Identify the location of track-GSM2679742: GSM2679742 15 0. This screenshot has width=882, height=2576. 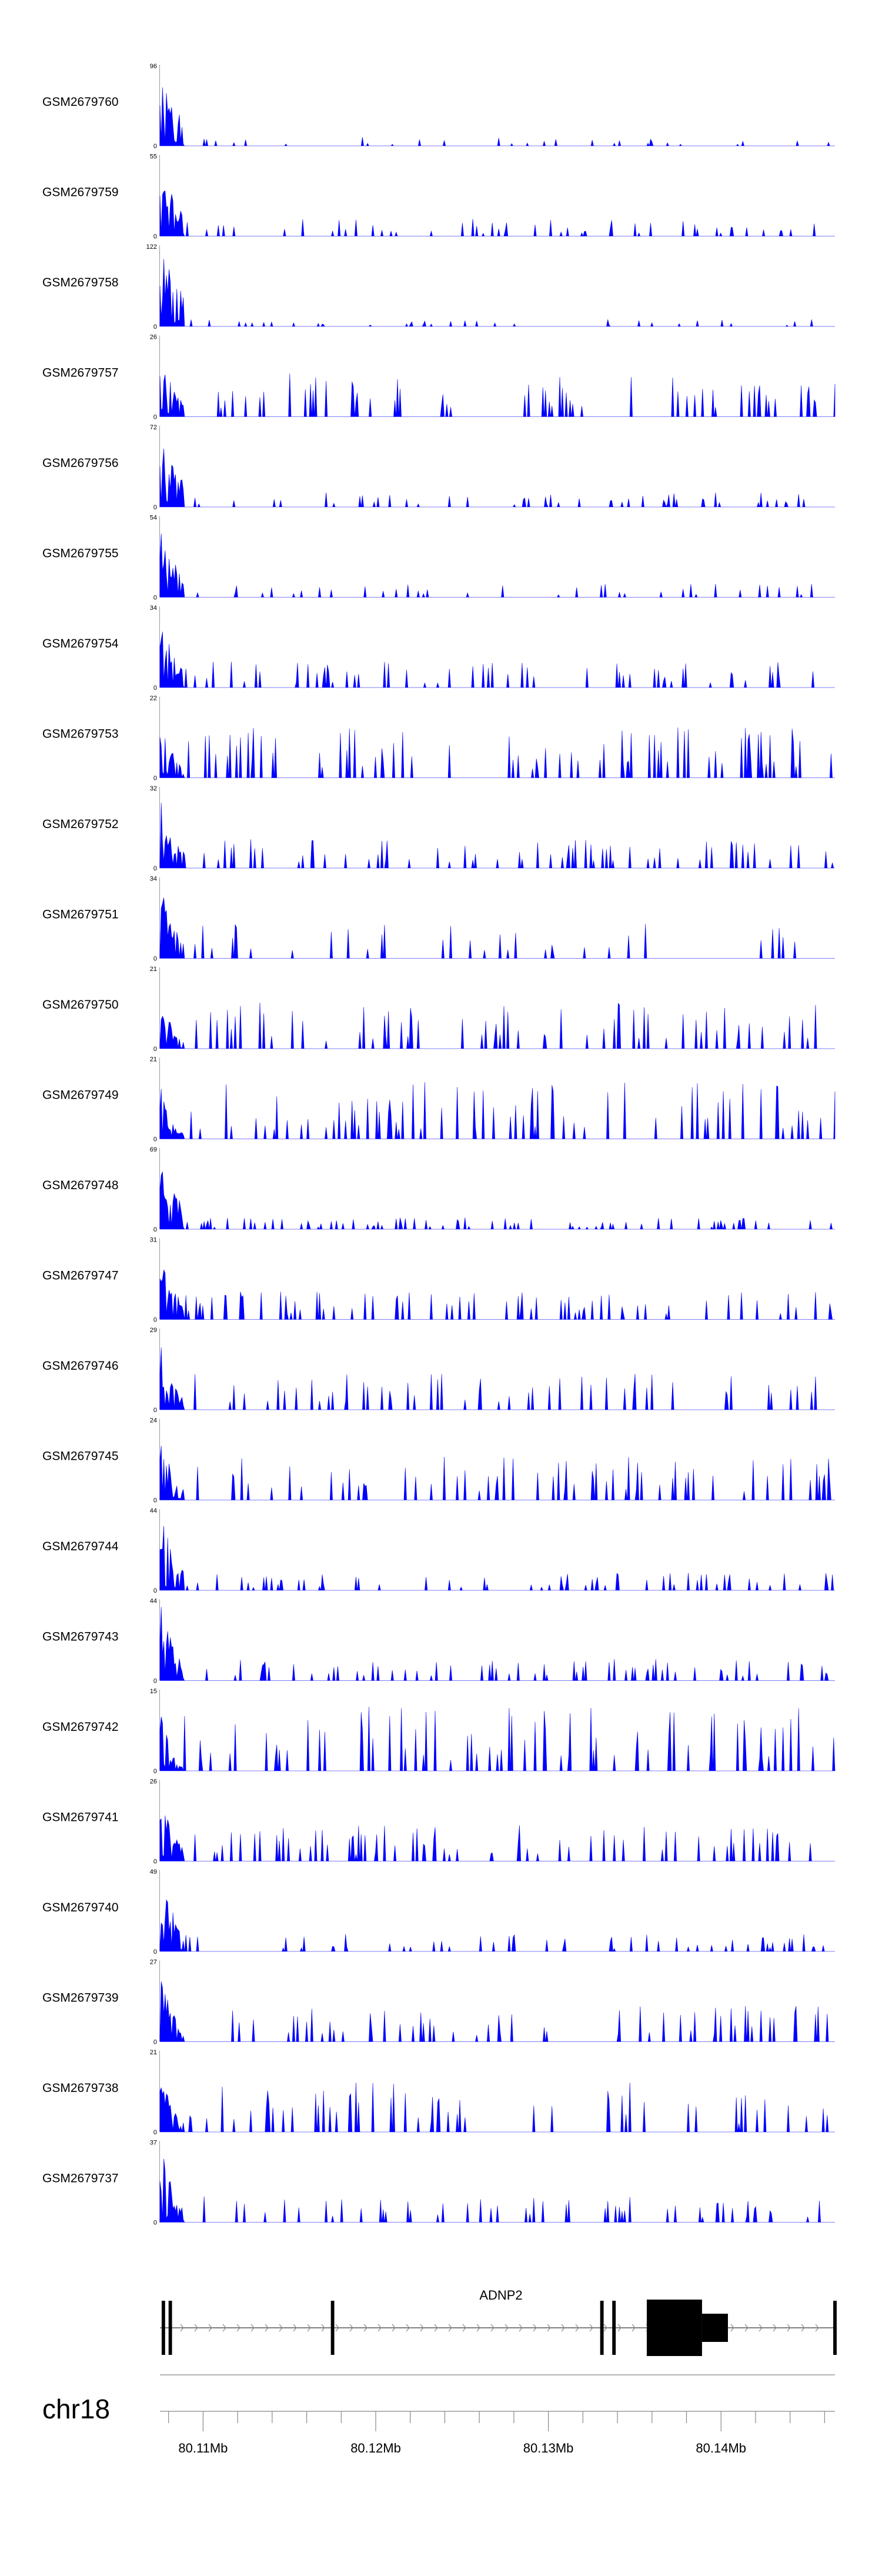
(439, 1731).